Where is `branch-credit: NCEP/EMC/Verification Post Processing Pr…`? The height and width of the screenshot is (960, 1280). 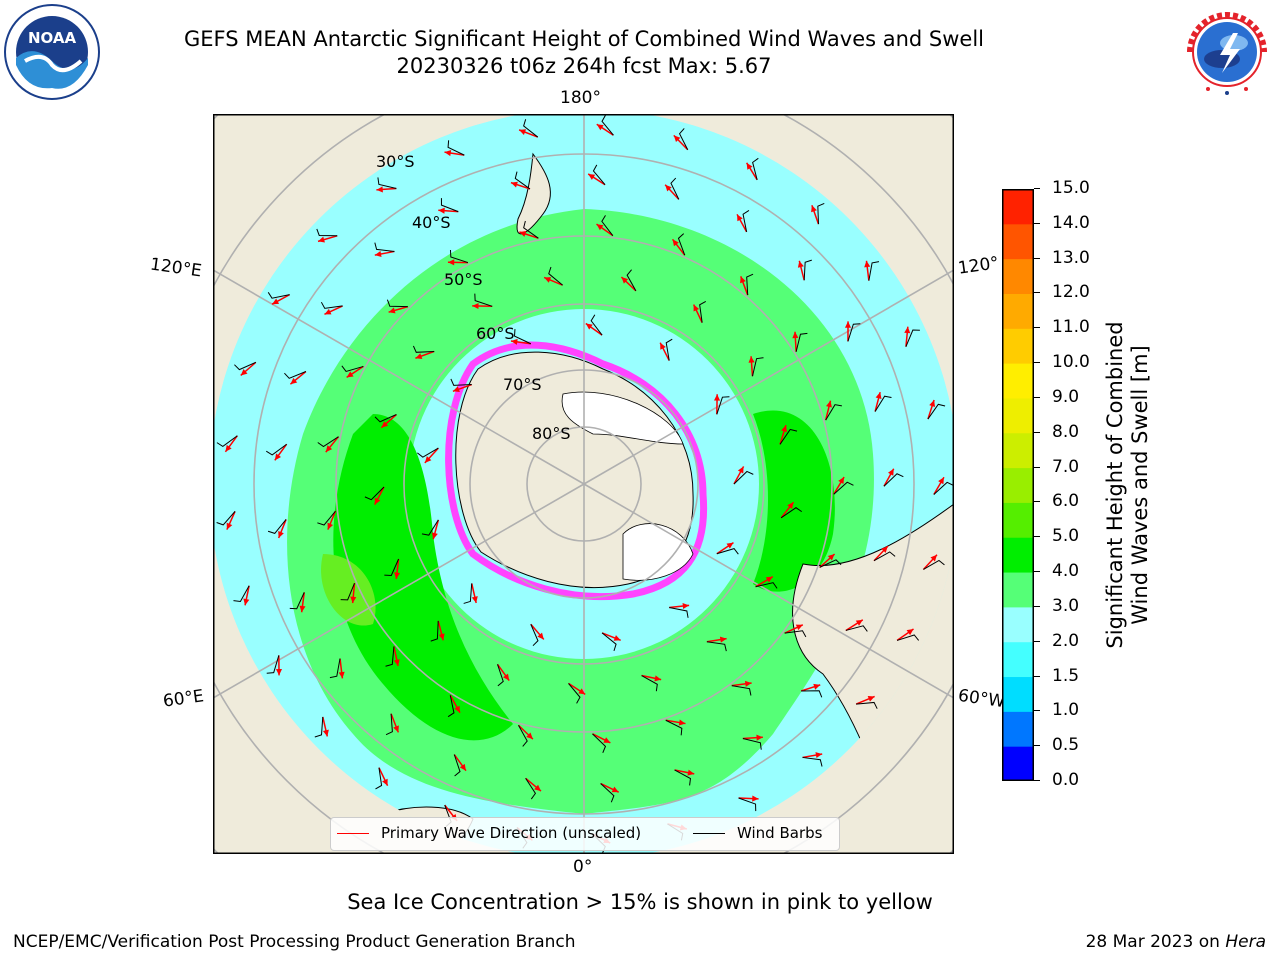 branch-credit: NCEP/EMC/Verification Post Processing Pr… is located at coordinates (294, 942).